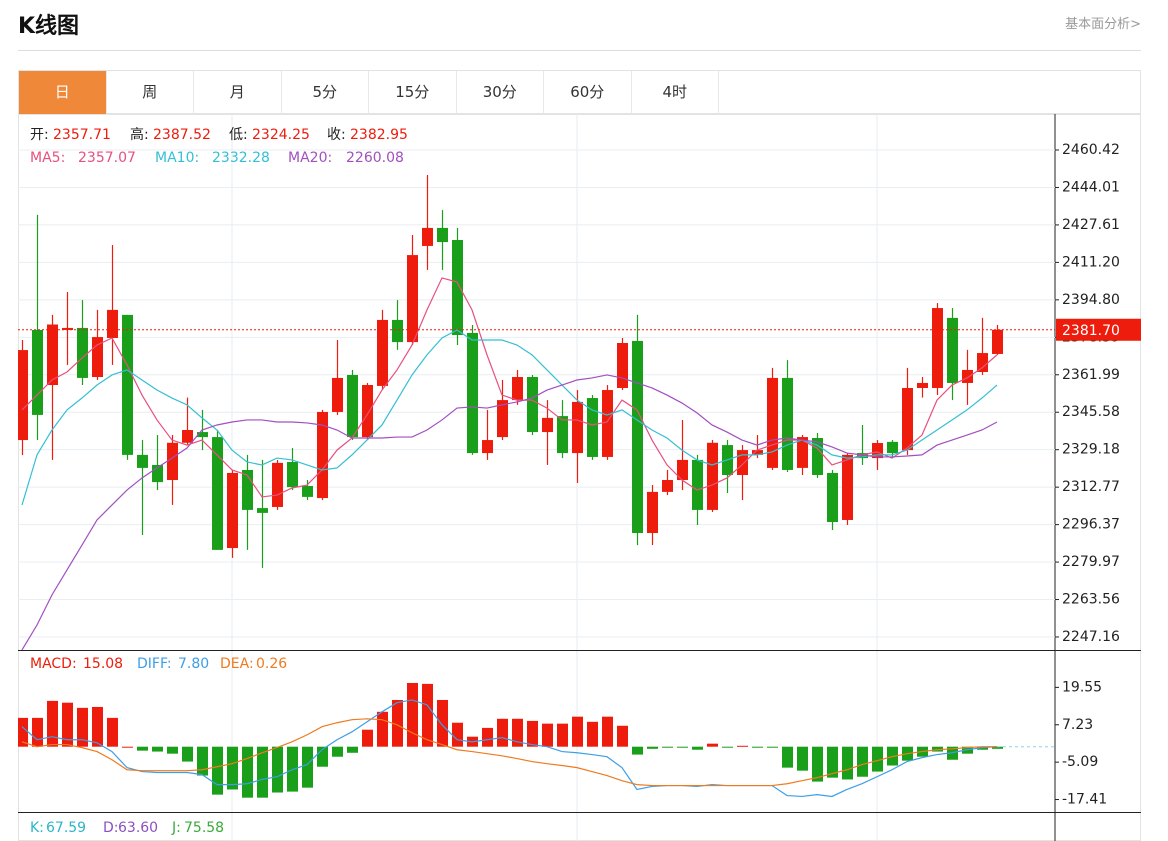  I want to click on tab-bar: 日周月 5分 15分 30分 60分 4时, so click(579, 92).